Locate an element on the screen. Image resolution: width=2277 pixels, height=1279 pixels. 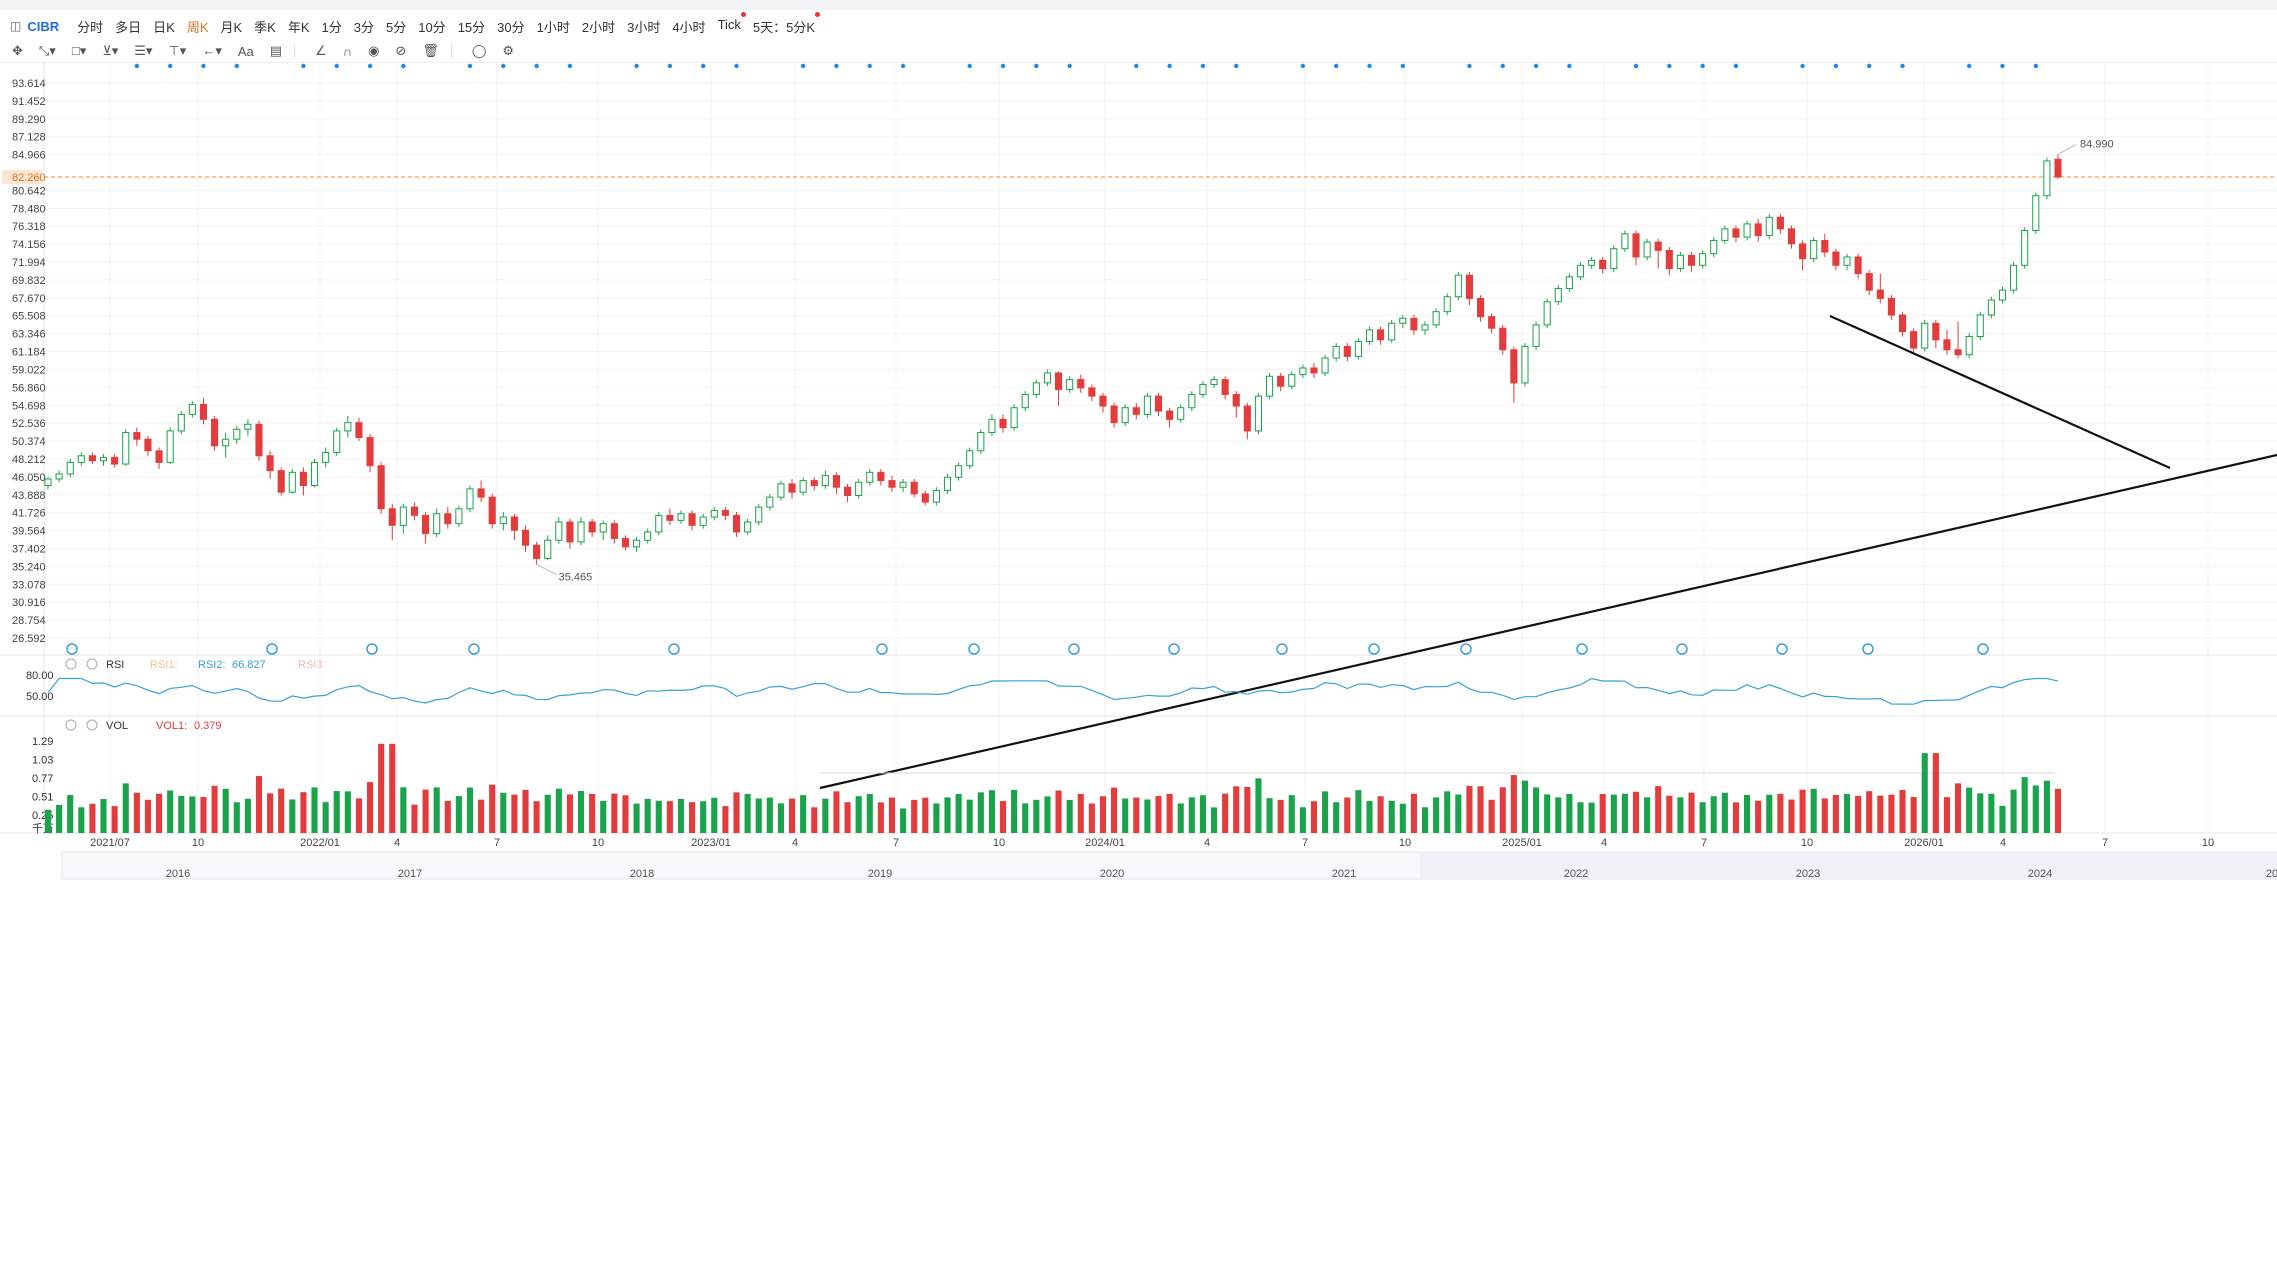
trash-tool-icon: 🗑 is located at coordinates (430, 50).